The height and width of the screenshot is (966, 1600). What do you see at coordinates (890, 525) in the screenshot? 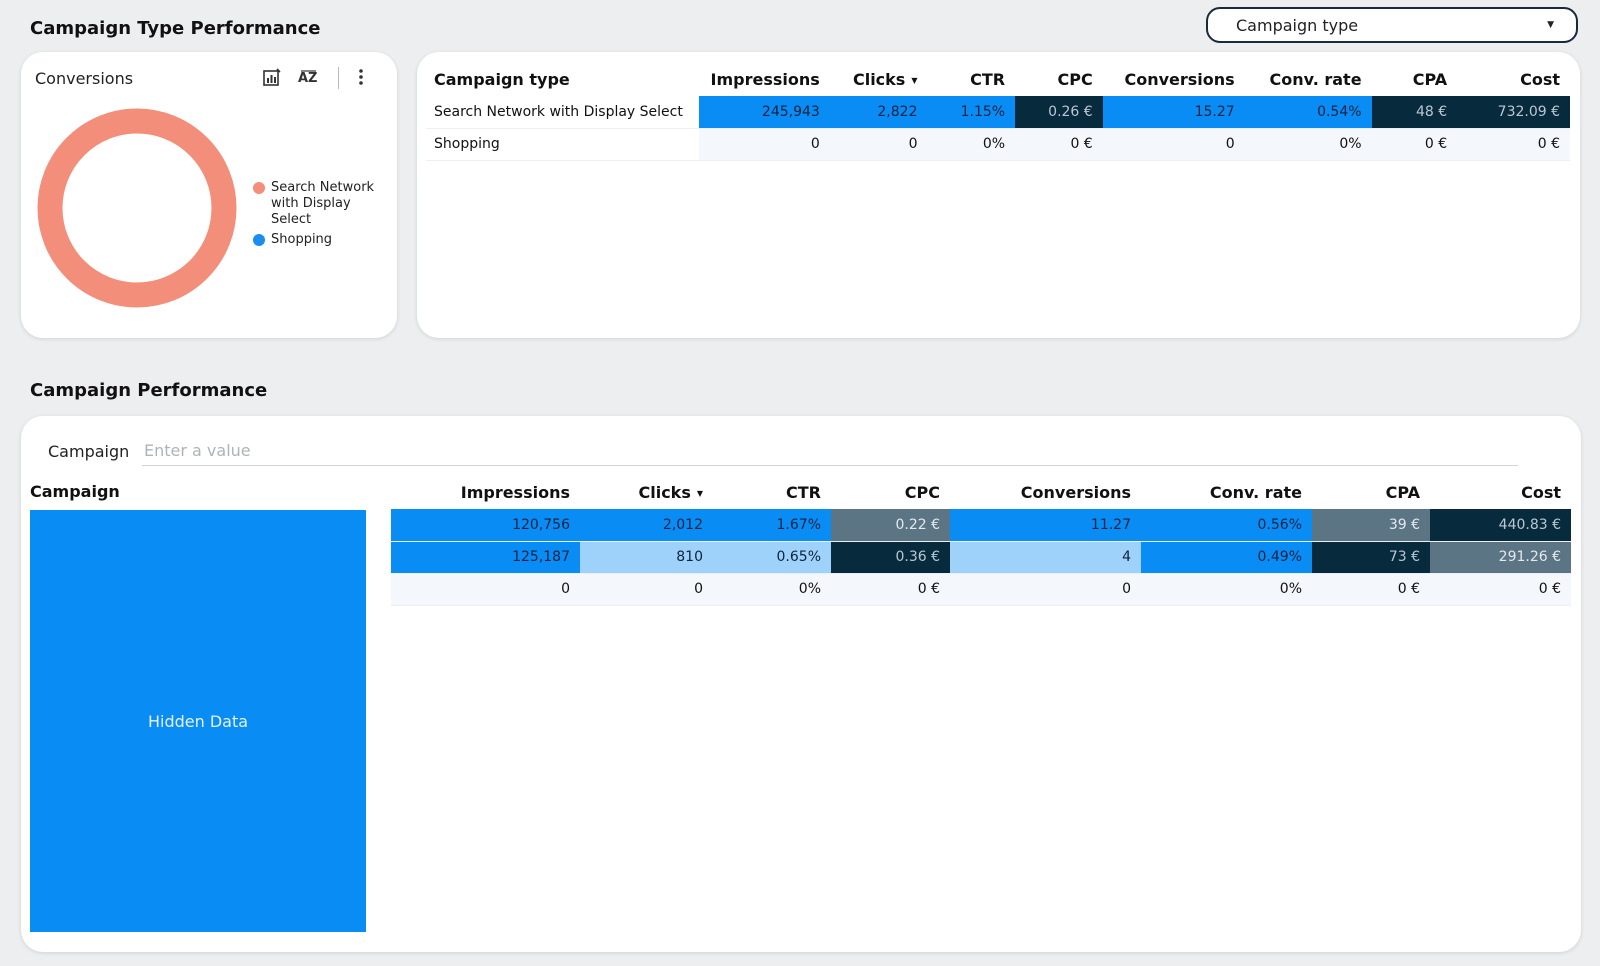
I see `table-cell: 0.22 €` at bounding box center [890, 525].